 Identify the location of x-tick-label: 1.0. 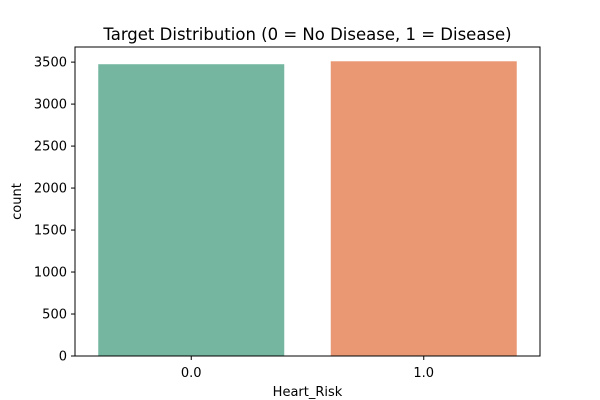
(423, 373).